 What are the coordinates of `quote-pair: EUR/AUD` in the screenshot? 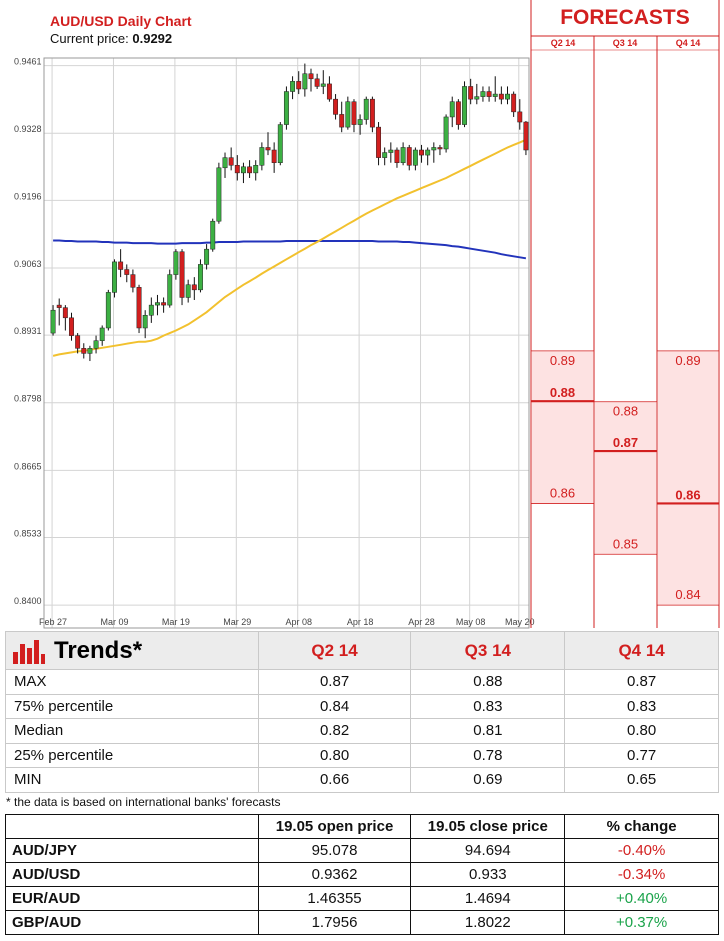 It's located at (132, 898).